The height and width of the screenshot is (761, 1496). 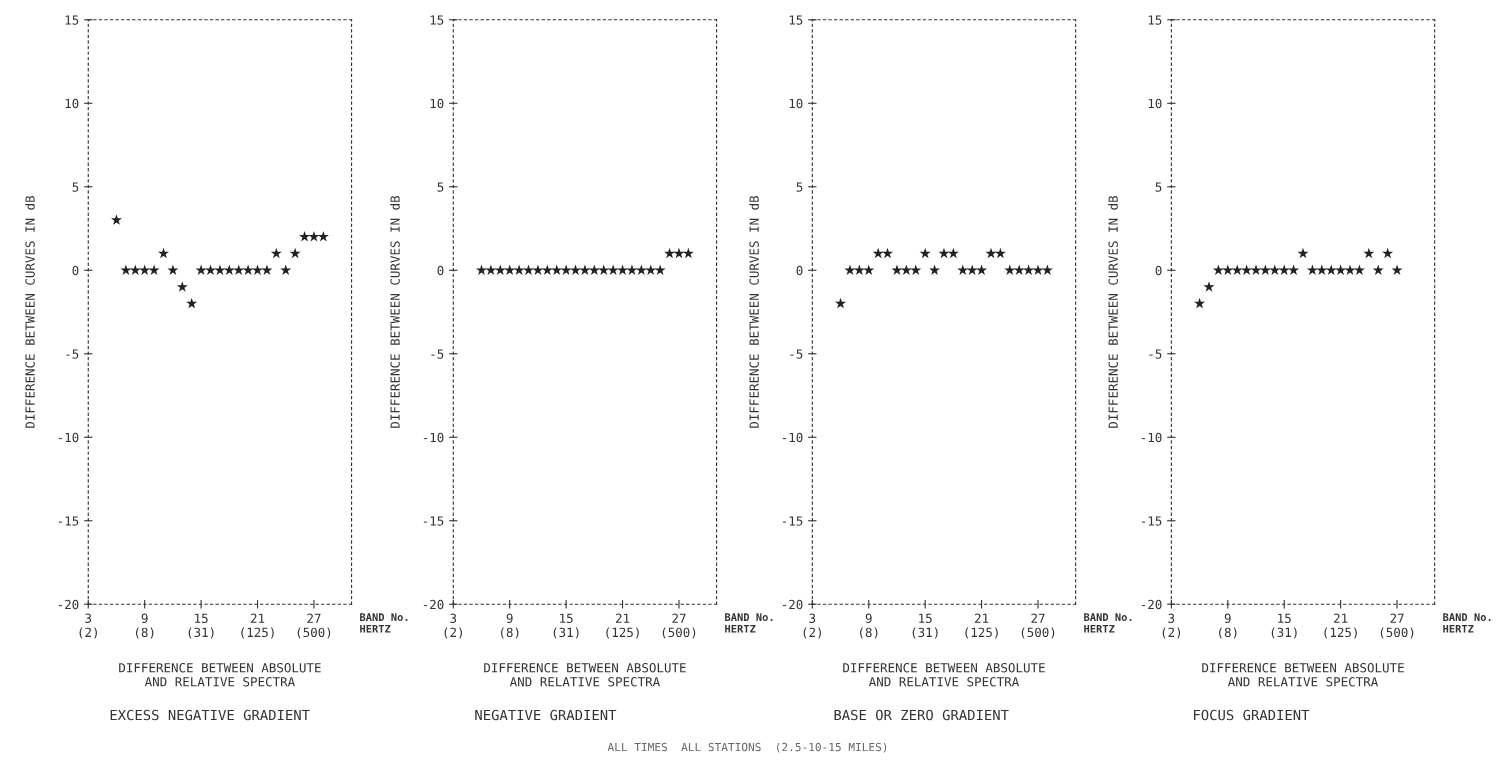 I want to click on text: BASE OR ZERO GRADIENT, so click(x=921, y=715).